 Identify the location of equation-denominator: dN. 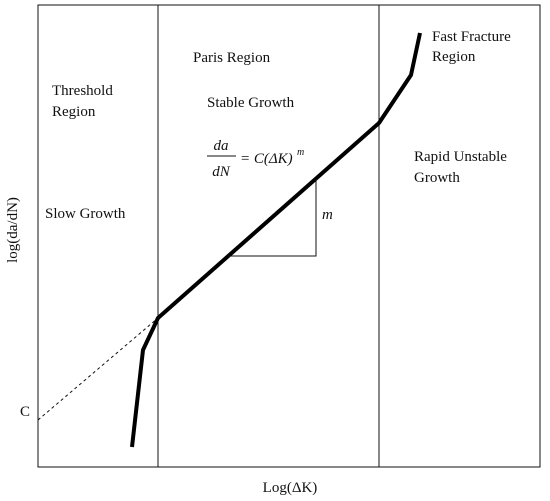
(221, 172).